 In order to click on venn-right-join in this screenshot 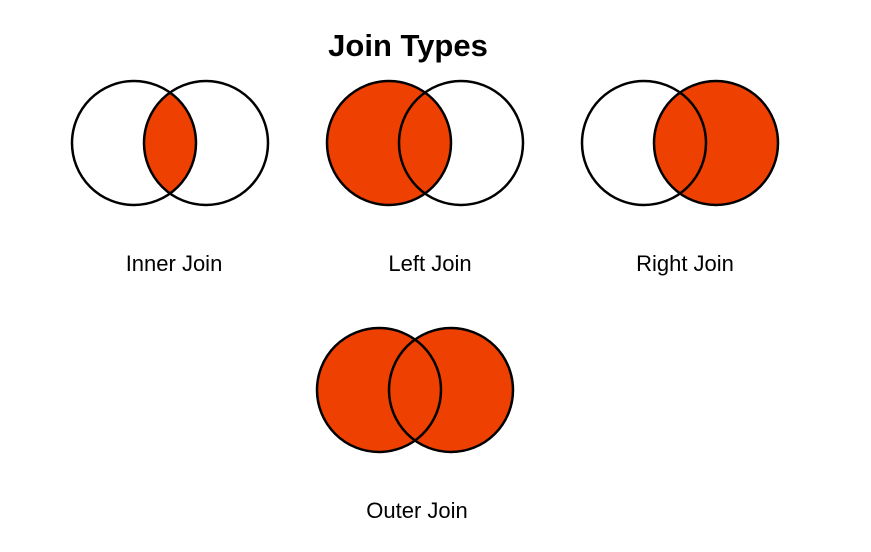, I will do `click(680, 143)`.